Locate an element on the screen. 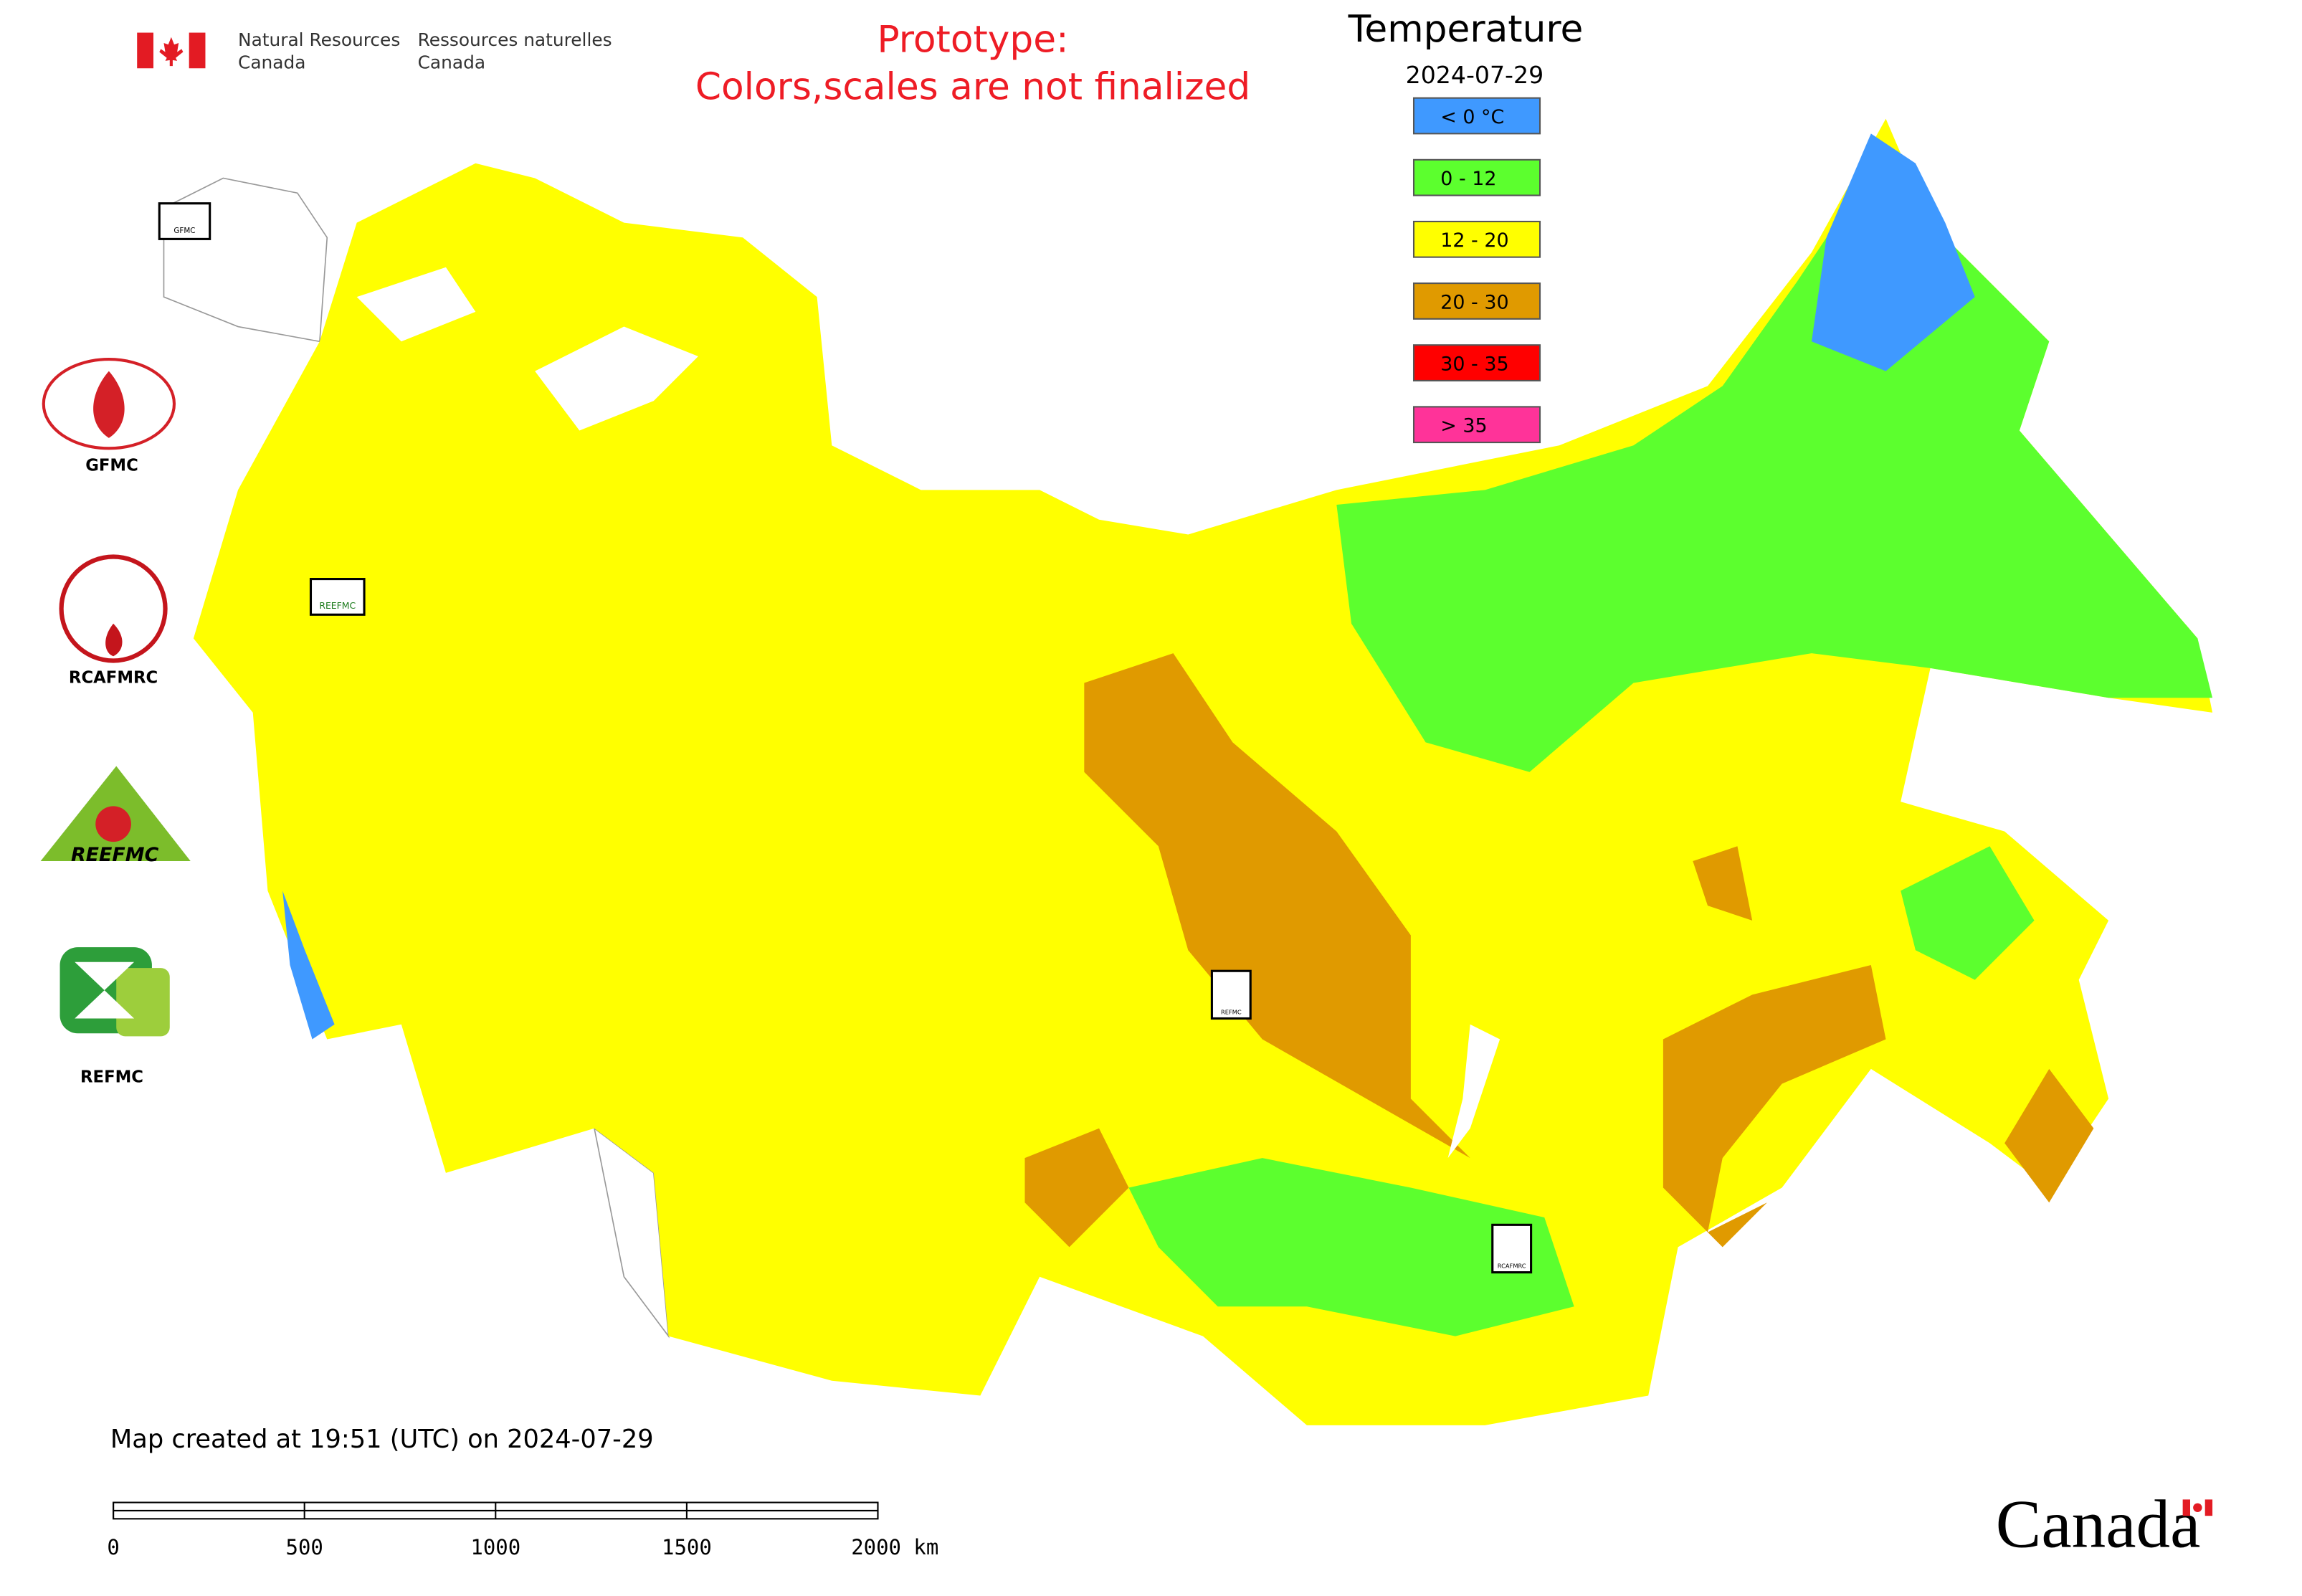 The width and height of the screenshot is (2302, 1596). legend-label: 20 - 30 is located at coordinates (1474, 302).